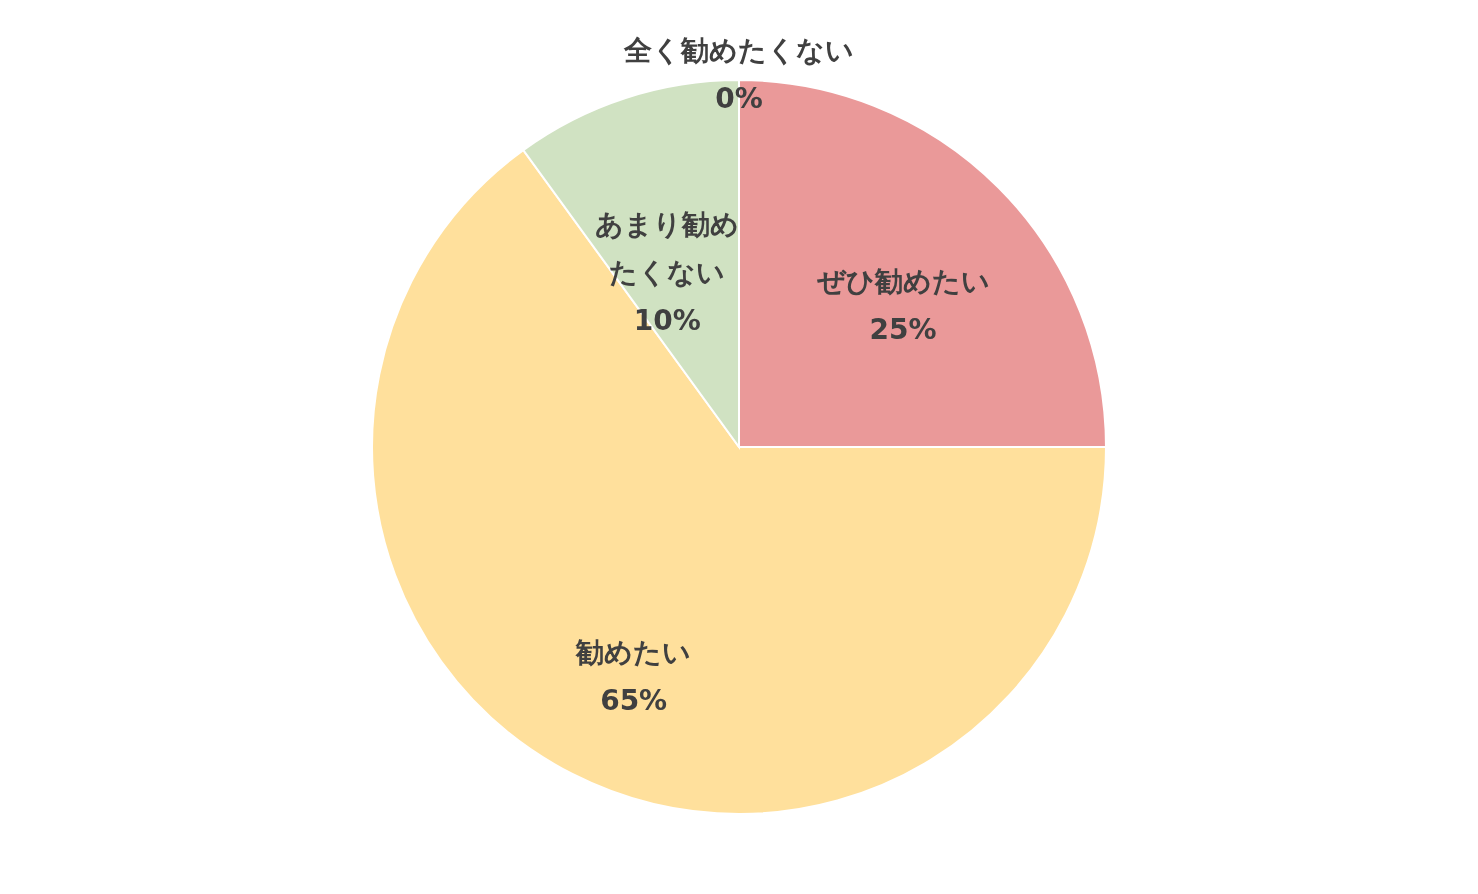 The image size is (1478, 894). Describe the element at coordinates (903, 329) in the screenshot. I see `data-label: 25%` at that location.